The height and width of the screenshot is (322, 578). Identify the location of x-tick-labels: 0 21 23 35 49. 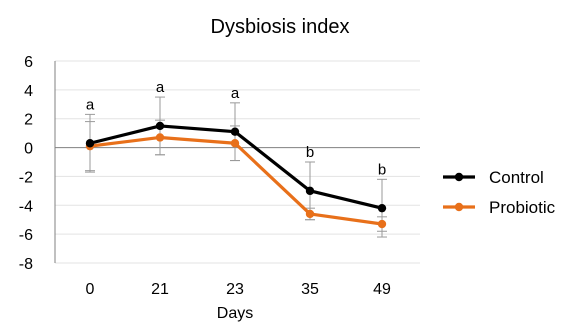
(238, 289).